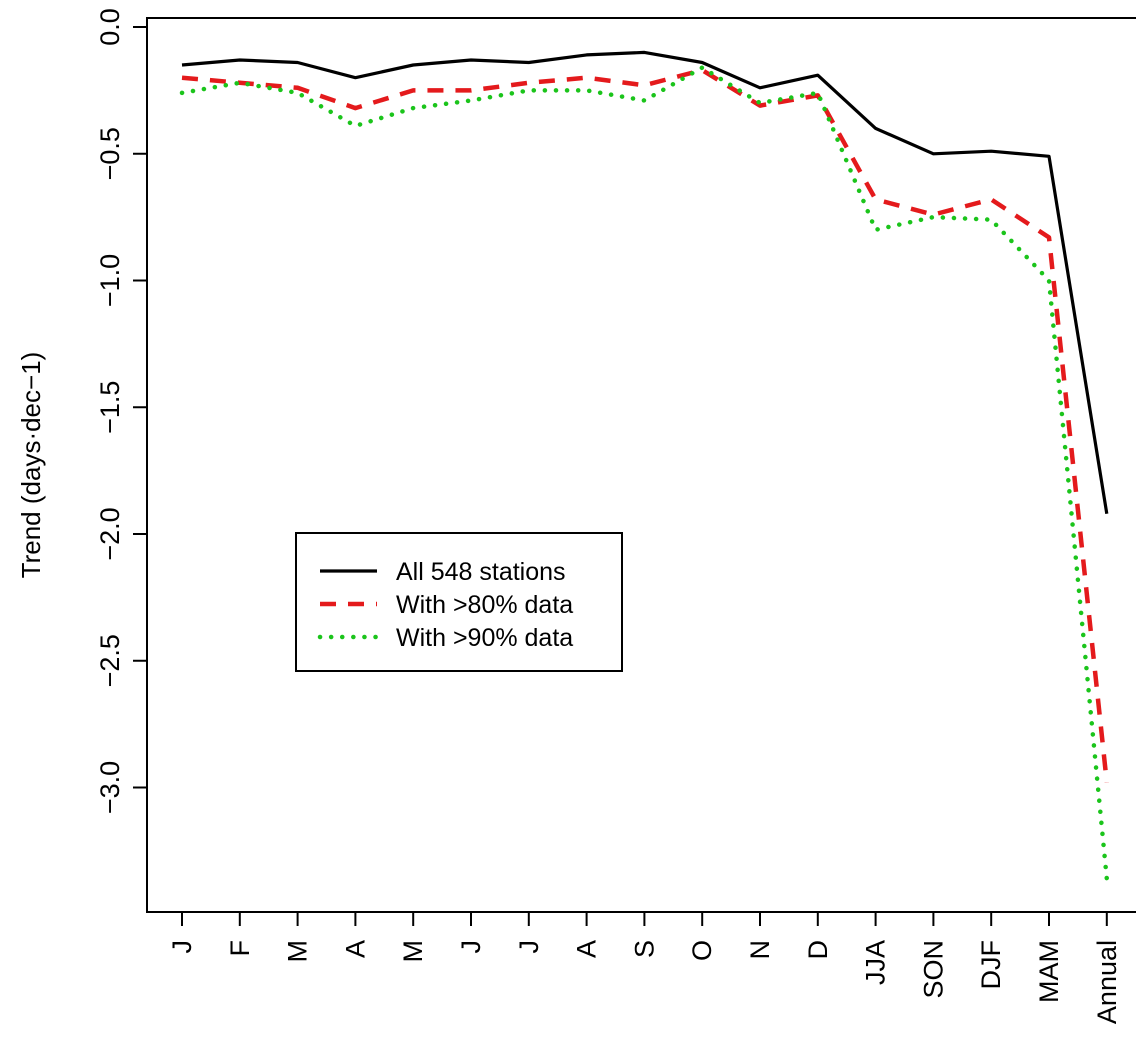 The height and width of the screenshot is (1041, 1136). Describe the element at coordinates (1049, 971) in the screenshot. I see `x-tick-label: MAM` at that location.